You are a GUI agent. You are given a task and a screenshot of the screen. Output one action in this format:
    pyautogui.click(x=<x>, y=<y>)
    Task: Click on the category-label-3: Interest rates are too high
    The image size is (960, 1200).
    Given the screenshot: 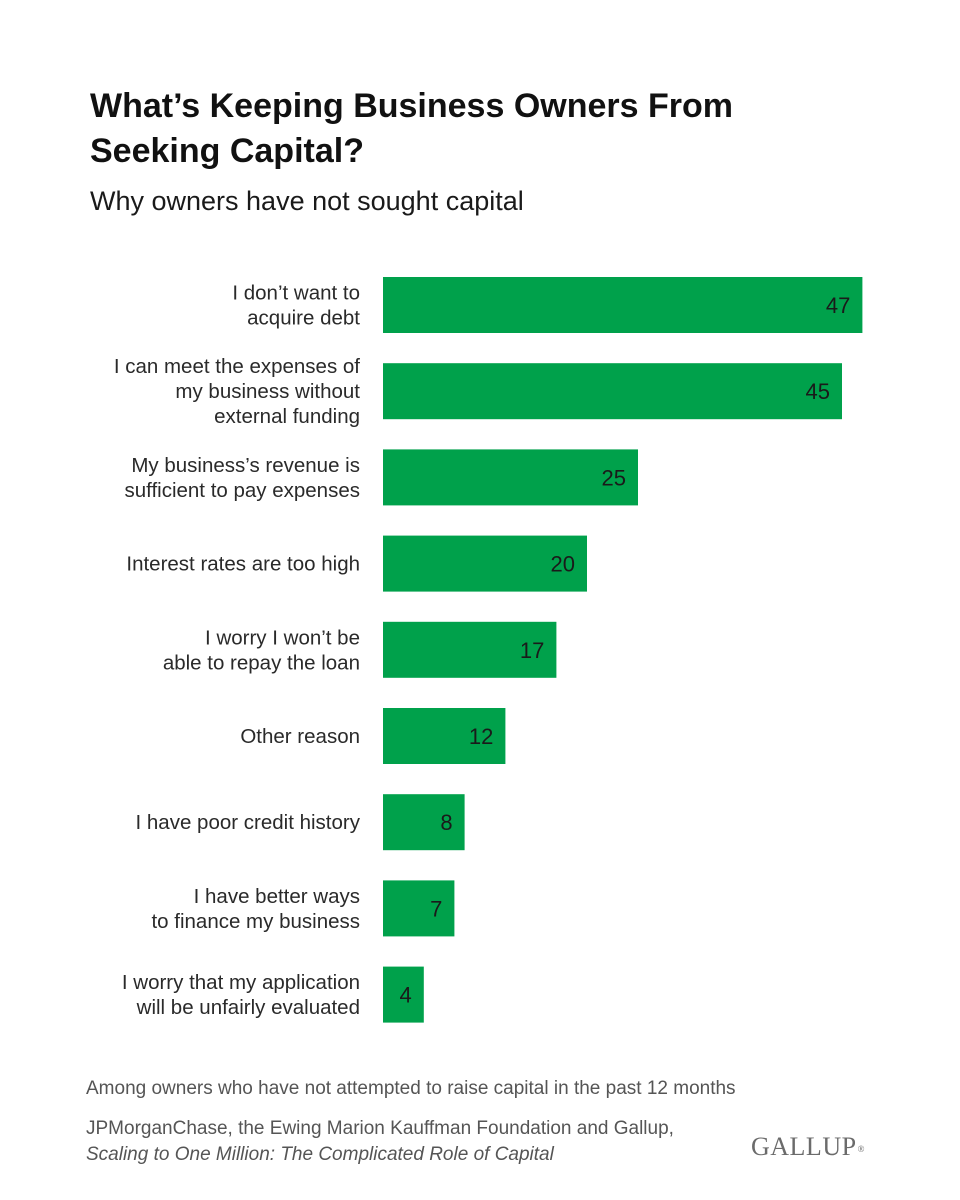 What is the action you would take?
    pyautogui.click(x=243, y=564)
    